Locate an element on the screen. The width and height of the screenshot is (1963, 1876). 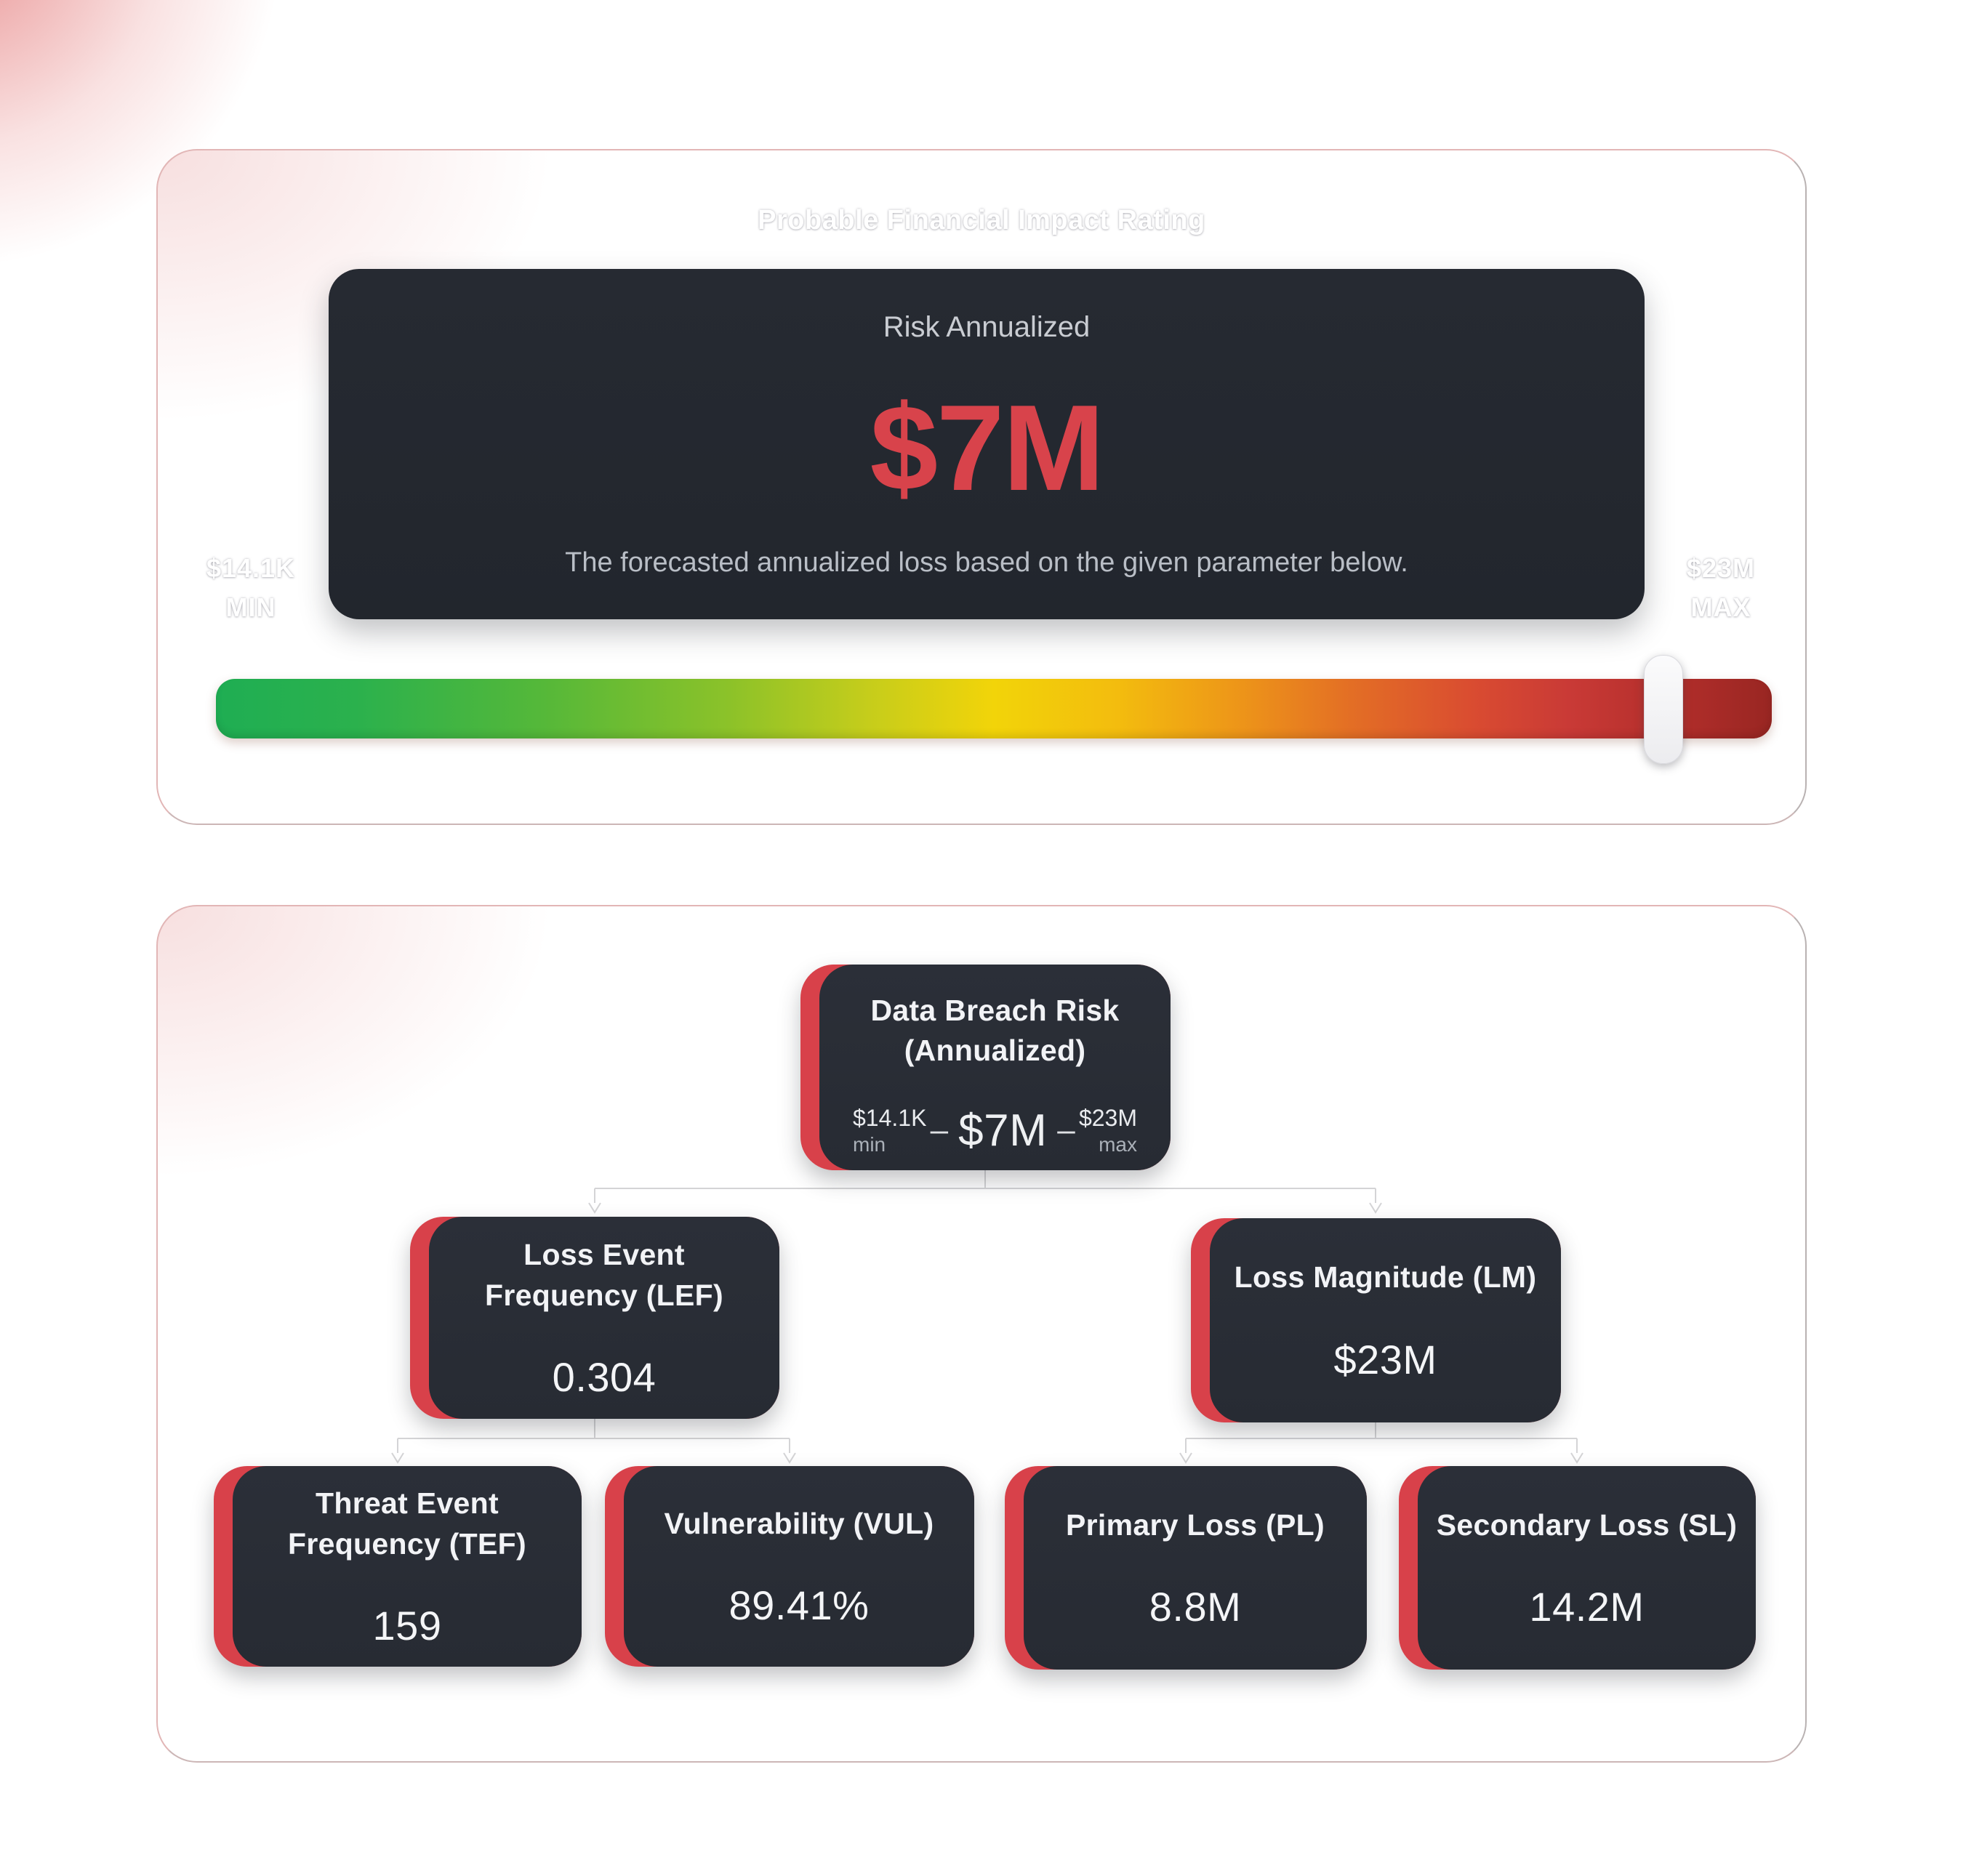
node-body: Secondary Loss (SL) 14.2M is located at coordinates (1587, 1568).